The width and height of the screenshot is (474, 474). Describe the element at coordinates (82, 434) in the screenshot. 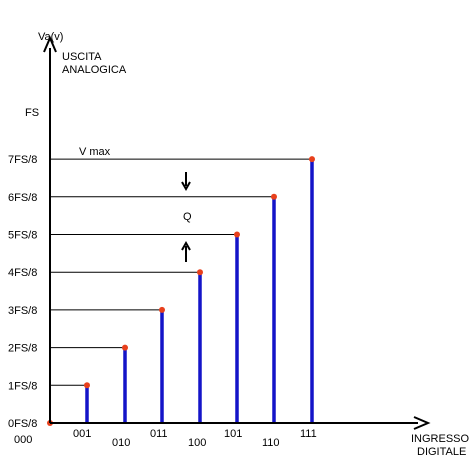

I see `x-tick-label: 001` at that location.